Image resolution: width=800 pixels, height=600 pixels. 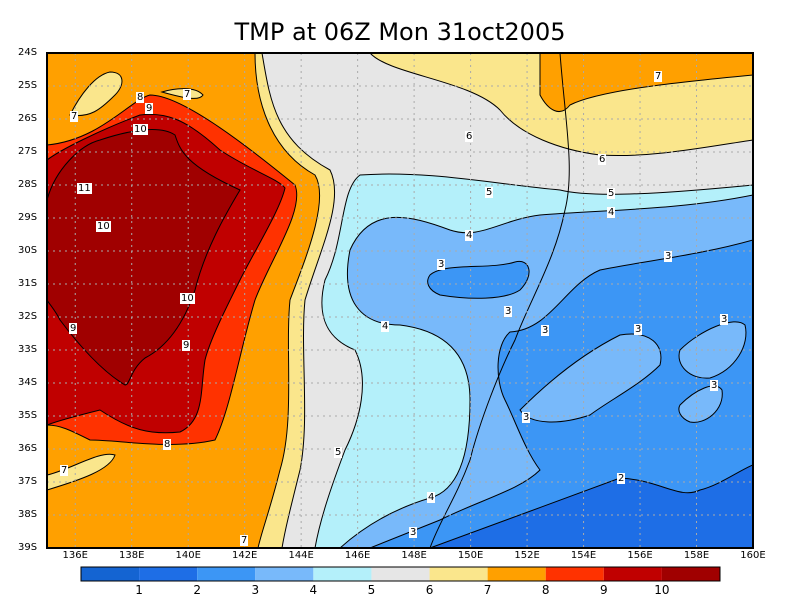 What do you see at coordinates (662, 590) in the screenshot?
I see `legend-label: 10` at bounding box center [662, 590].